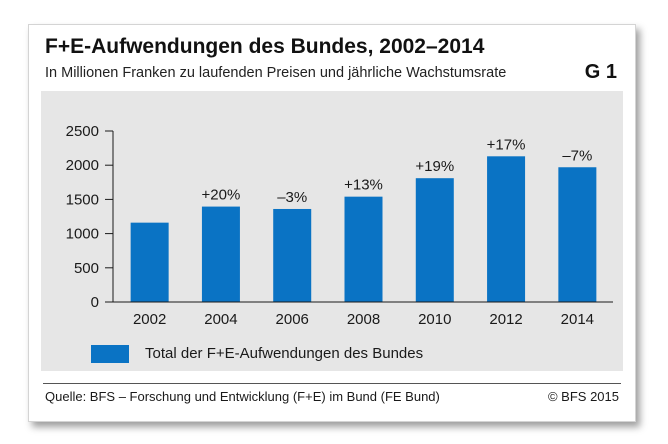  I want to click on y-tick-label: 2500, so click(82, 131).